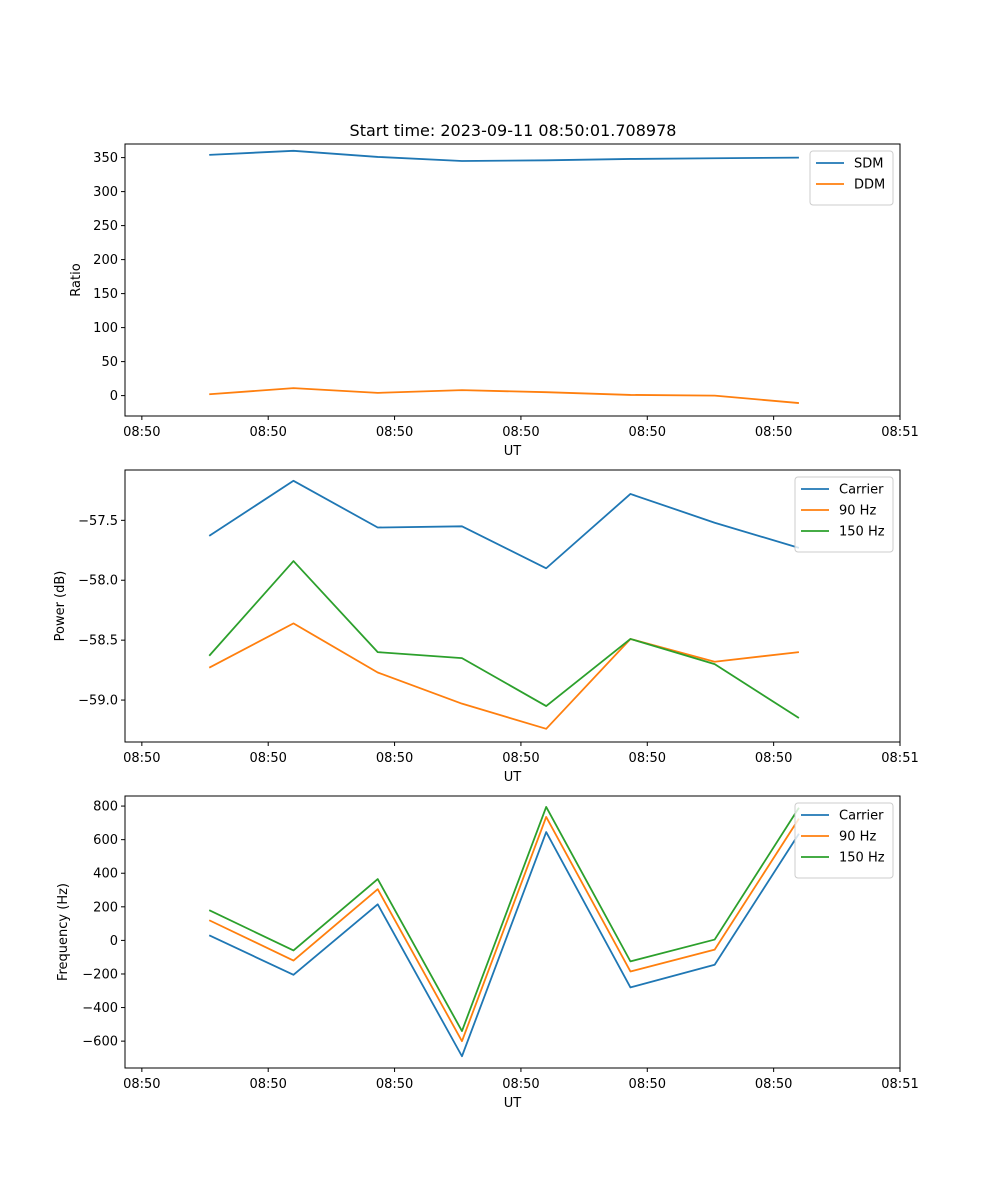  Describe the element at coordinates (98, 641) in the screenshot. I see `y-tick-label: −58.5` at that location.